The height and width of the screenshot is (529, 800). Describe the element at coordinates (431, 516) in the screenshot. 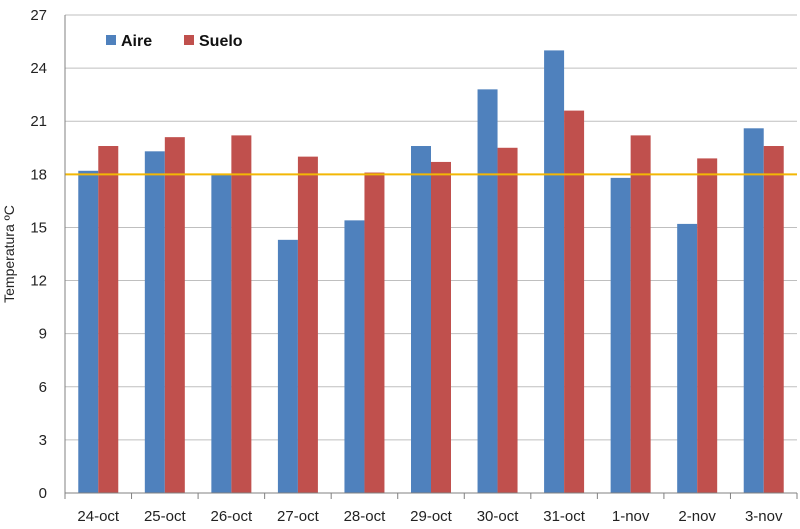

I see `x-tick-label: 29-oct` at that location.